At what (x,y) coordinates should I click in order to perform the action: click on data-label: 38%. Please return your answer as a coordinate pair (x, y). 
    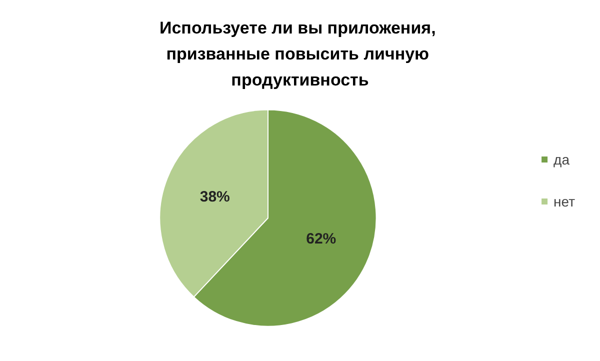
    Looking at the image, I should click on (215, 197).